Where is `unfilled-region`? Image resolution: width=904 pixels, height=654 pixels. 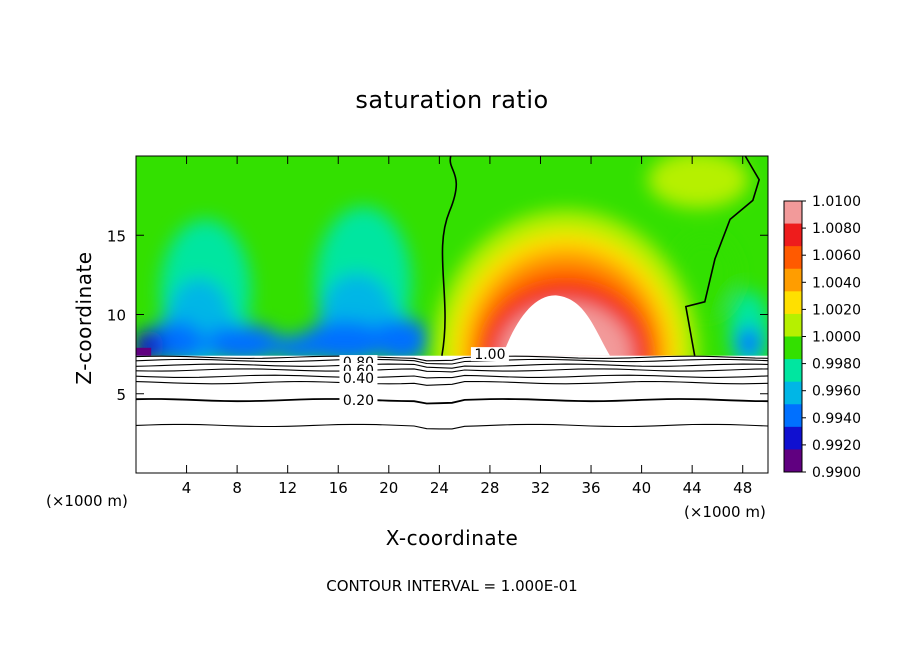 unfilled-region is located at coordinates (556, 325).